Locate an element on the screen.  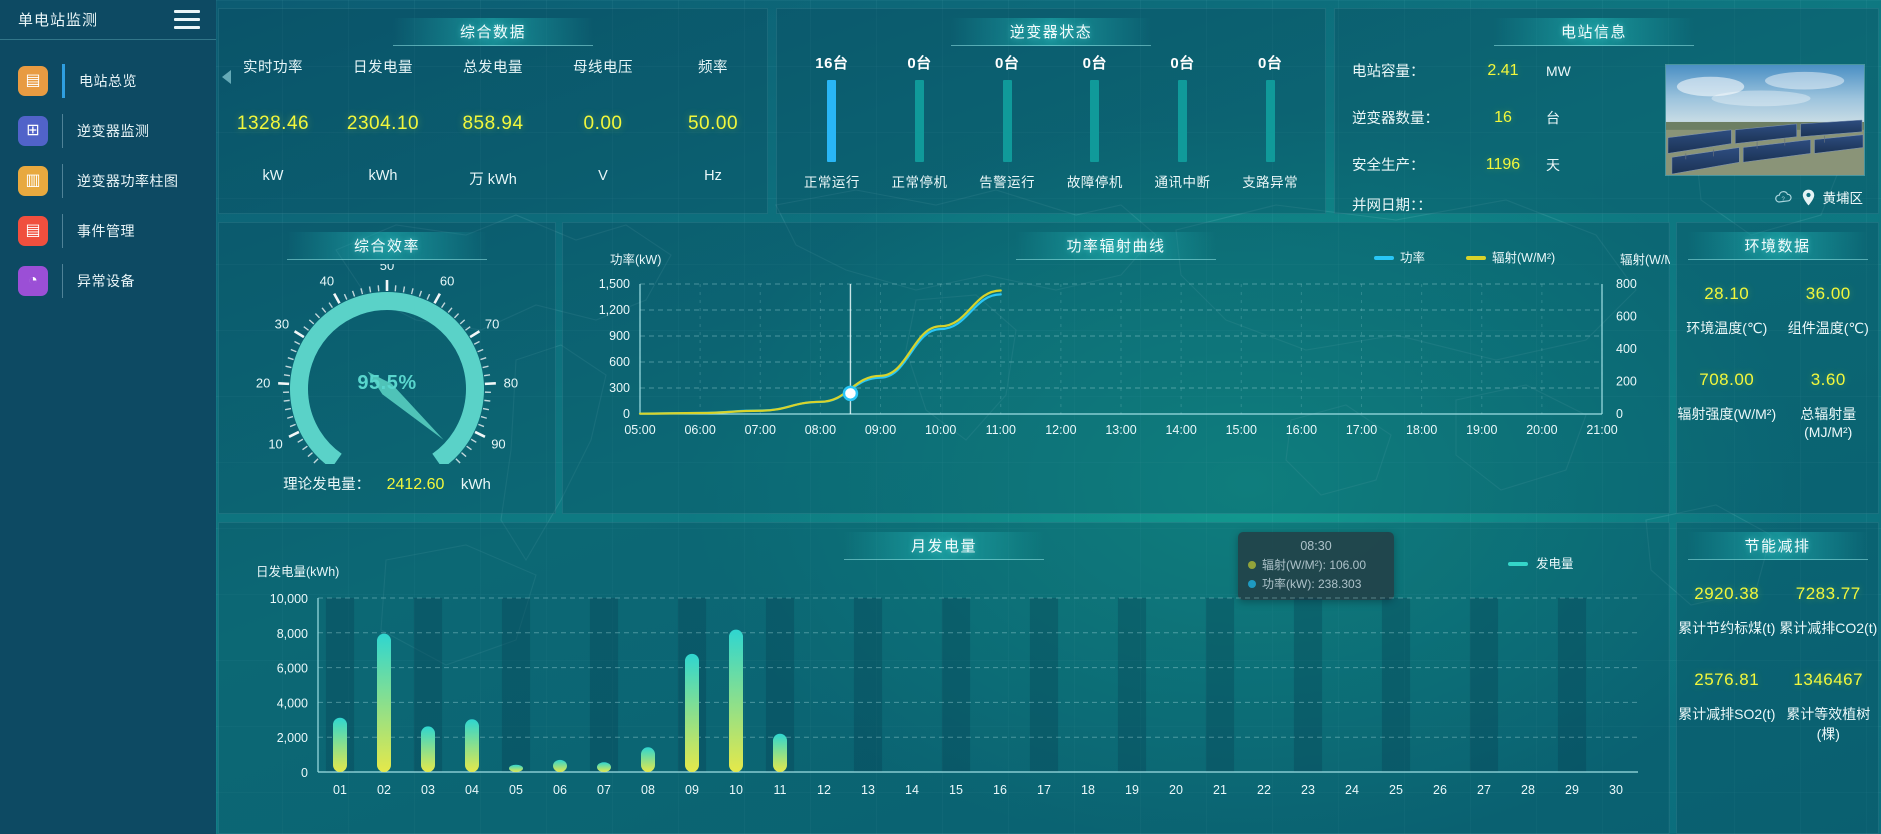
prev-station-arrow is located at coordinates (226, 77).